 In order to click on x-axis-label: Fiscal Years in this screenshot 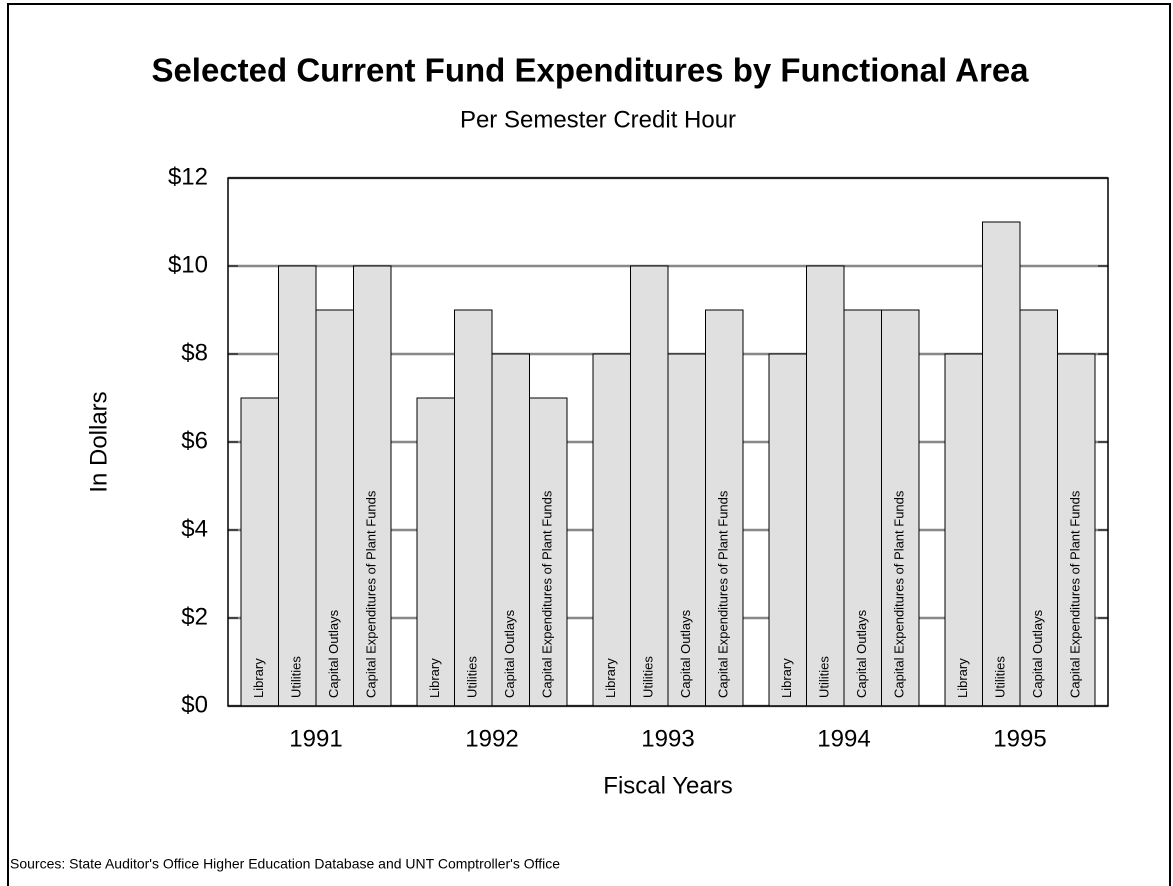, I will do `click(667, 785)`.